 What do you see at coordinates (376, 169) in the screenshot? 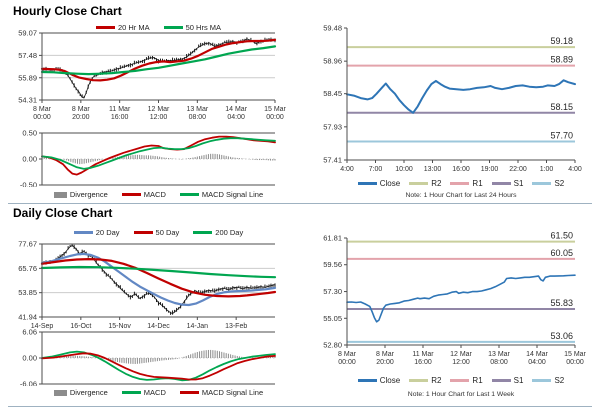
I see `x-tick-label: 7:00` at bounding box center [376, 169].